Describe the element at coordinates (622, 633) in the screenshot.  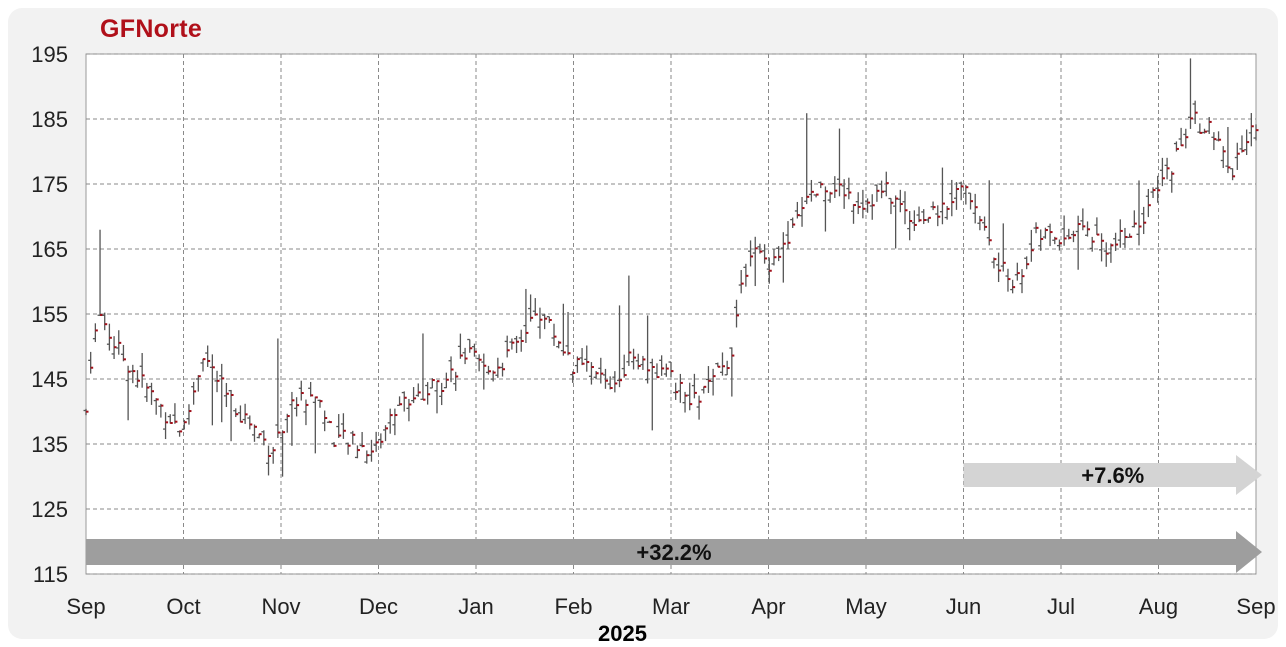
I see `x-axis-year-label: 2025` at that location.